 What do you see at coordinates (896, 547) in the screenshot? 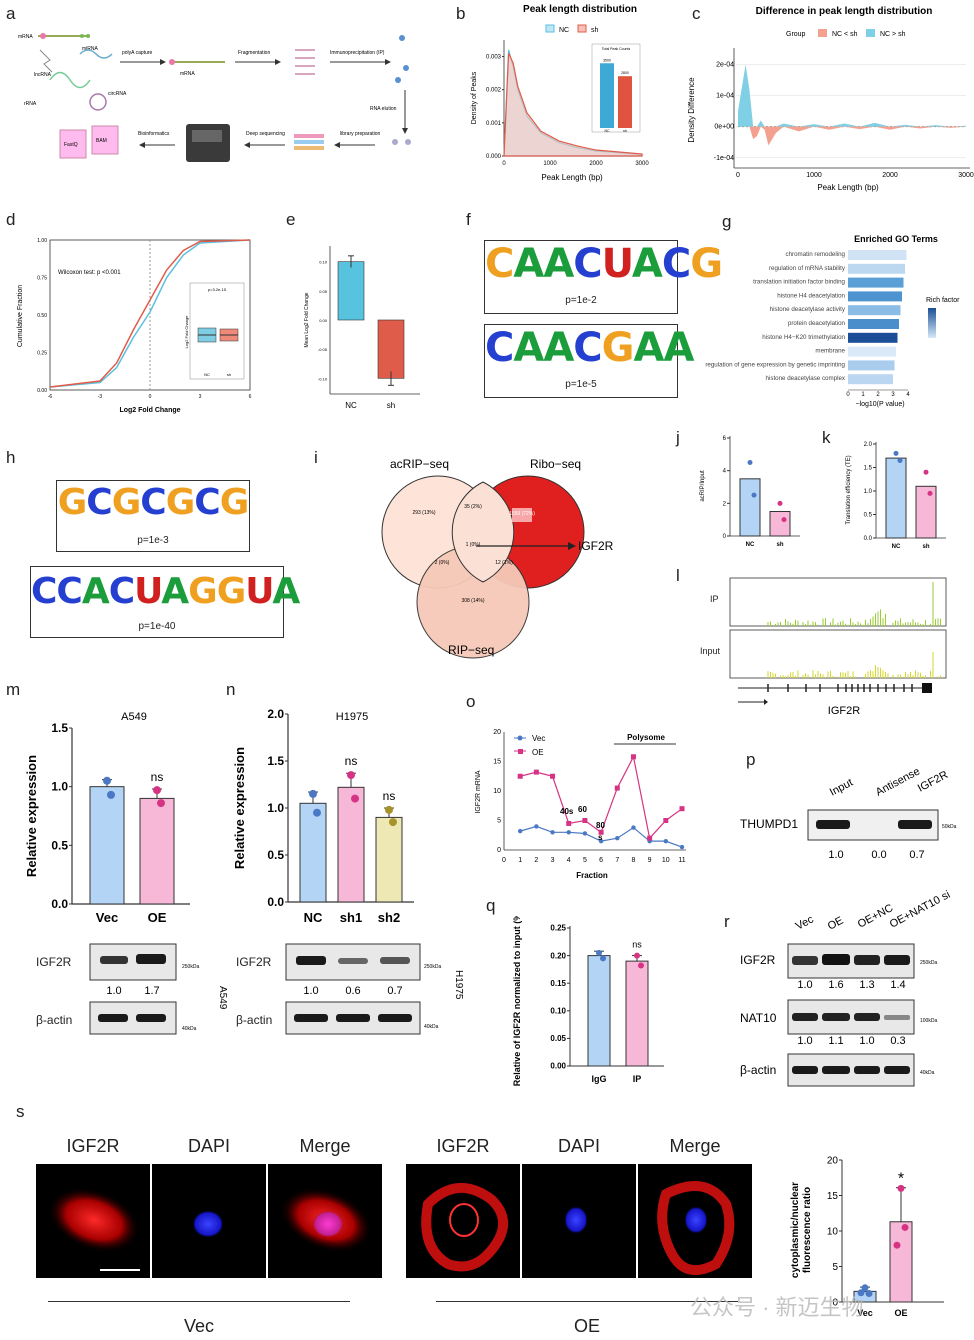
I see `x-tick-label: NC` at bounding box center [896, 547].